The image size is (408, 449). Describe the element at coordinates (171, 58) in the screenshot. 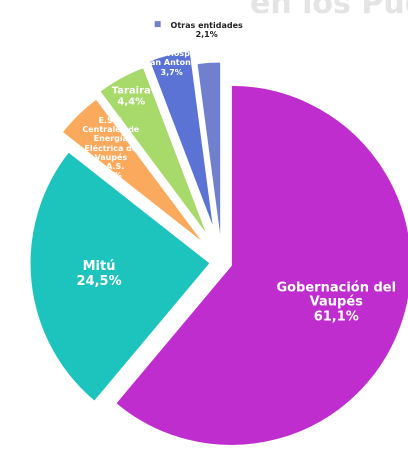

I see `slice-name: E.S.E. Hospital San Antonio` at that location.